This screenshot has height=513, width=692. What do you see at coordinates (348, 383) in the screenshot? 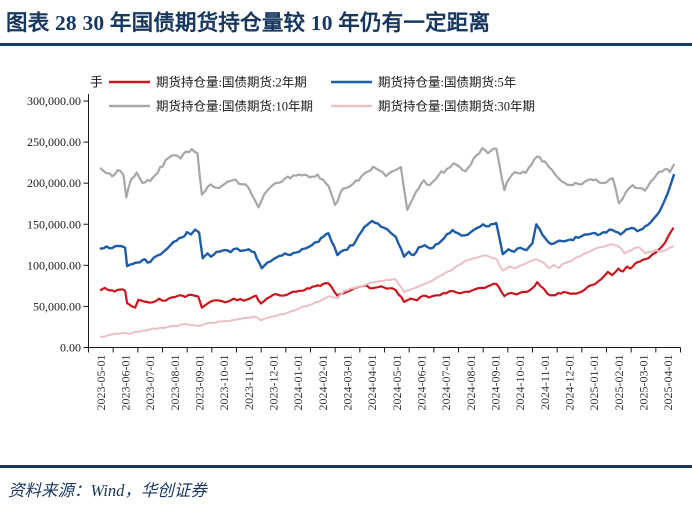
I see `x-tick-label: 2024-03-01` at bounding box center [348, 383].